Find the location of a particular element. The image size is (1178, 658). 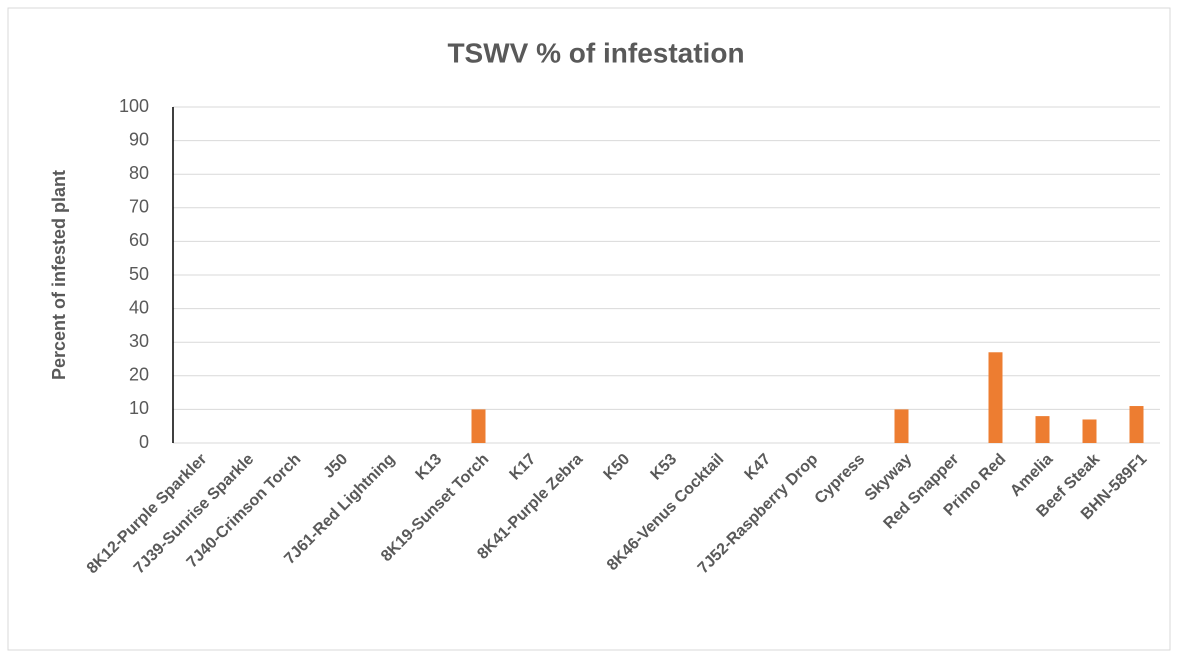

y-tick-label: 70 is located at coordinates (139, 207).